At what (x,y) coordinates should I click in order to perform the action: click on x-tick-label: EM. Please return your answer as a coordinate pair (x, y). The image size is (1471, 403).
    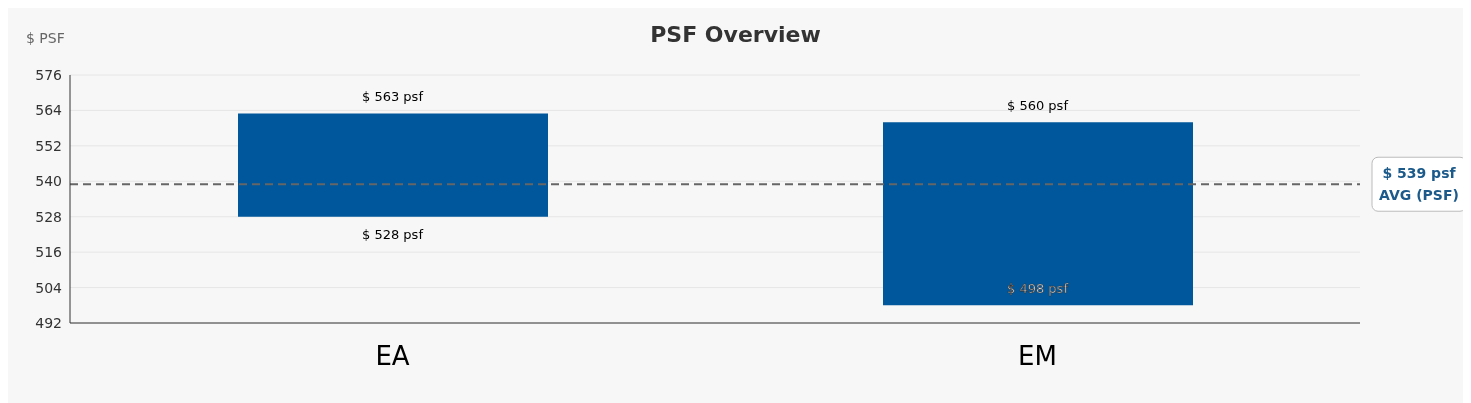
    Looking at the image, I should click on (1037, 356).